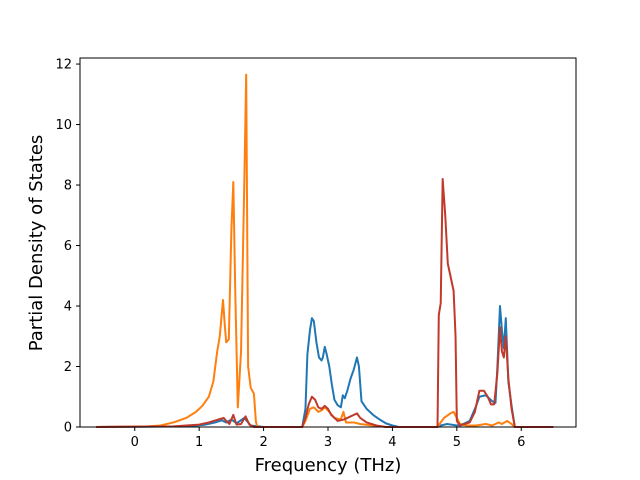 This screenshot has width=640, height=480. What do you see at coordinates (63, 125) in the screenshot?
I see `y-tick-label: 10` at bounding box center [63, 125].